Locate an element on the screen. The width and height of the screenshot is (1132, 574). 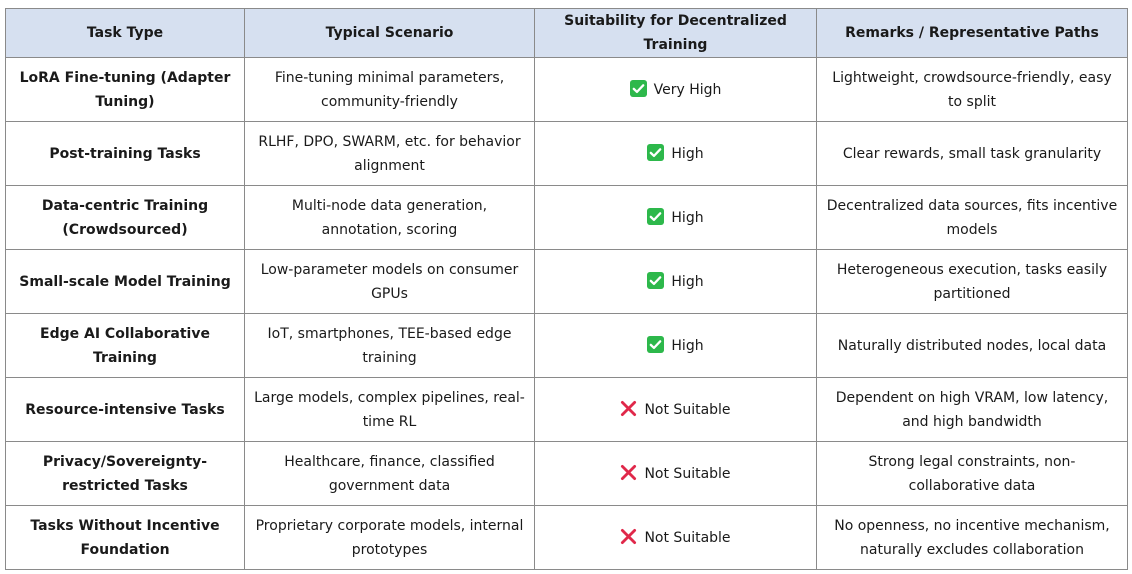
cell-task-type: Privacy/Sovereignty-restricted Tasks is located at coordinates (125, 473).